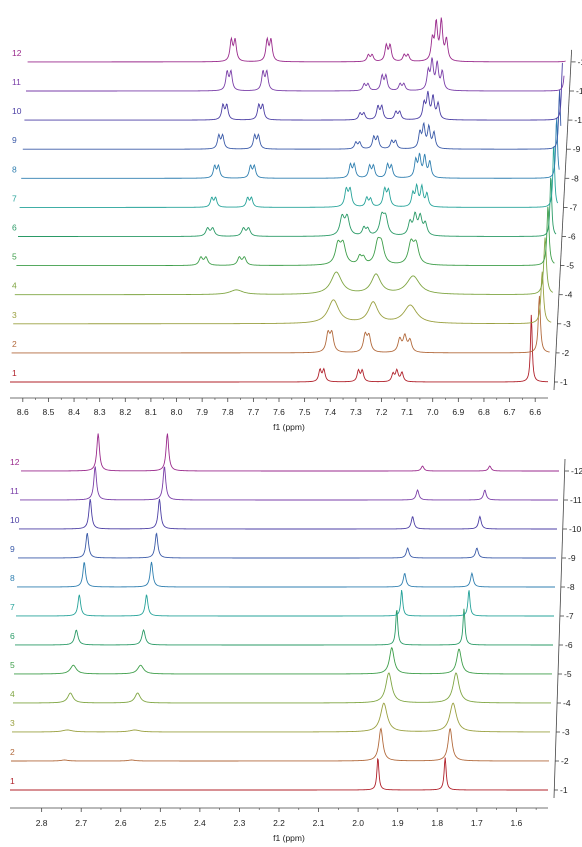  Describe the element at coordinates (81, 823) in the screenshot. I see `x-tick-label: 2.7` at that location.